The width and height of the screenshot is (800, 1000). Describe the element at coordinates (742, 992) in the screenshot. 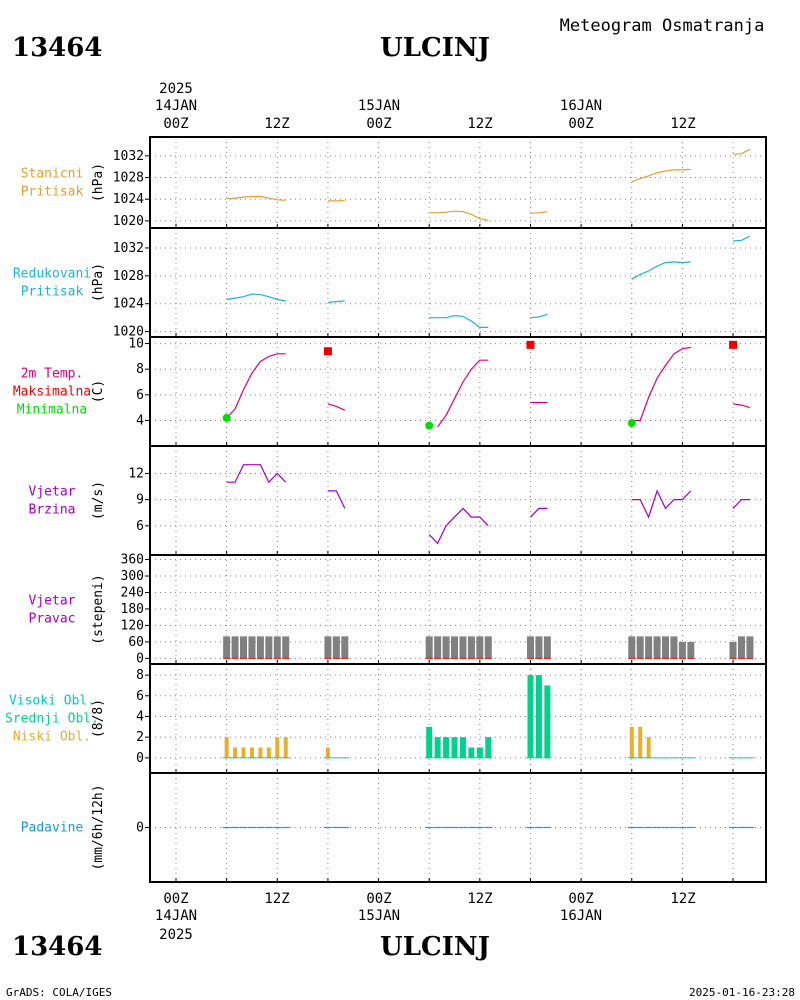

I see `generated-timestamp: 2025-01-16-23:28` at that location.